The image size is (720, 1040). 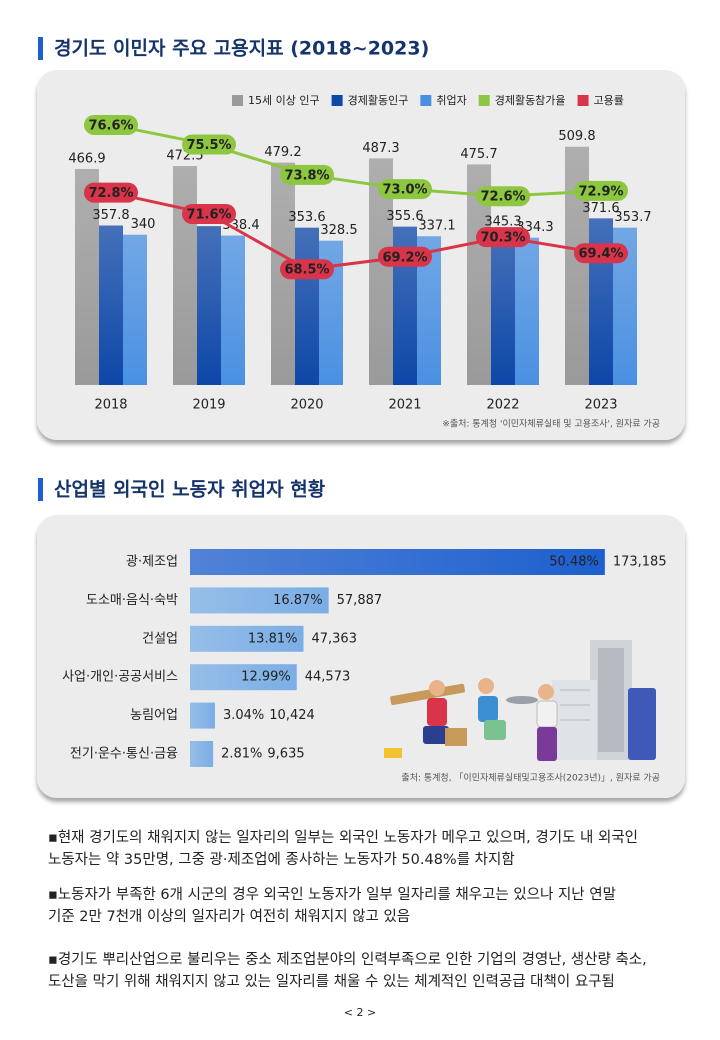 I want to click on legend-label: 고용률, so click(x=609, y=100).